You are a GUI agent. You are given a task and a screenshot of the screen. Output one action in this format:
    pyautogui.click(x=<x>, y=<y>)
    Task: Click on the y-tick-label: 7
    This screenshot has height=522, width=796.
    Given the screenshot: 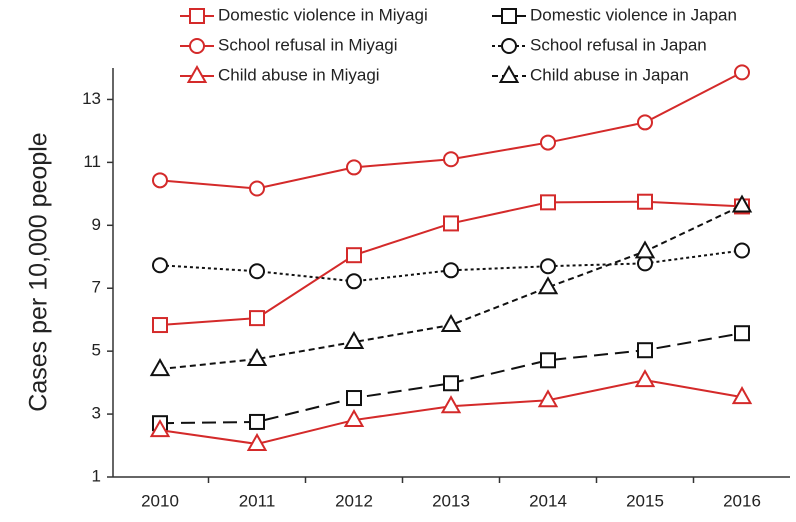 What is the action you would take?
    pyautogui.click(x=96, y=287)
    